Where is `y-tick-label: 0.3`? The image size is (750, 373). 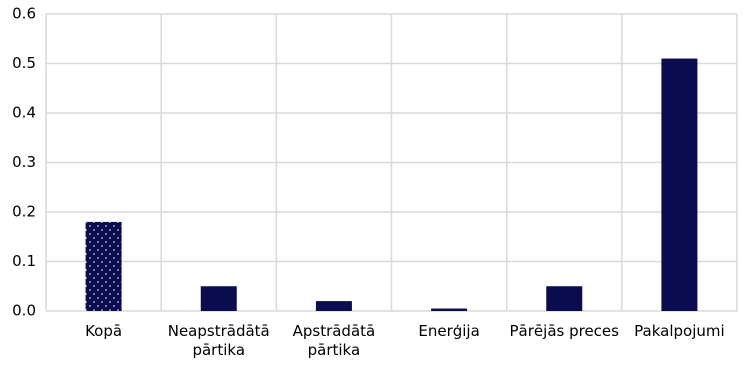
y-tick-label: 0.3 is located at coordinates (24, 162).